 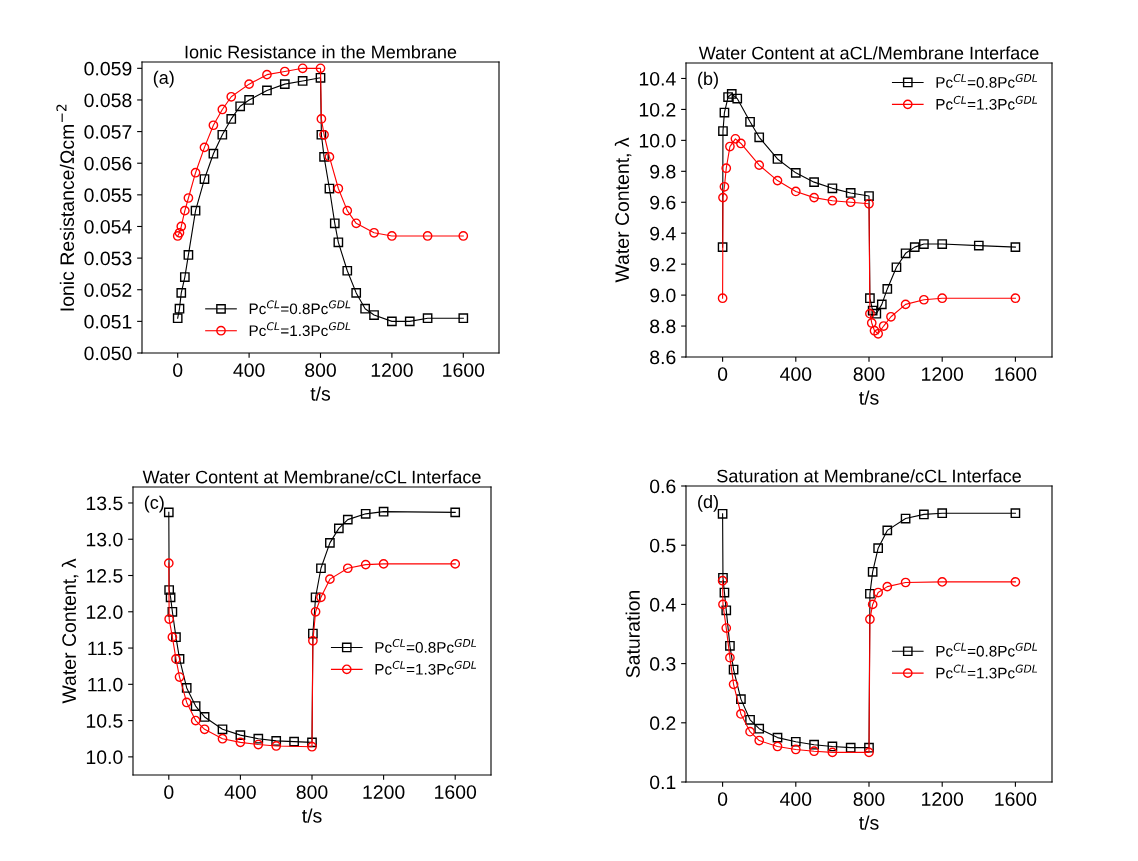 What do you see at coordinates (104, 757) in the screenshot?
I see `y-tick-label: 10.0` at bounding box center [104, 757].